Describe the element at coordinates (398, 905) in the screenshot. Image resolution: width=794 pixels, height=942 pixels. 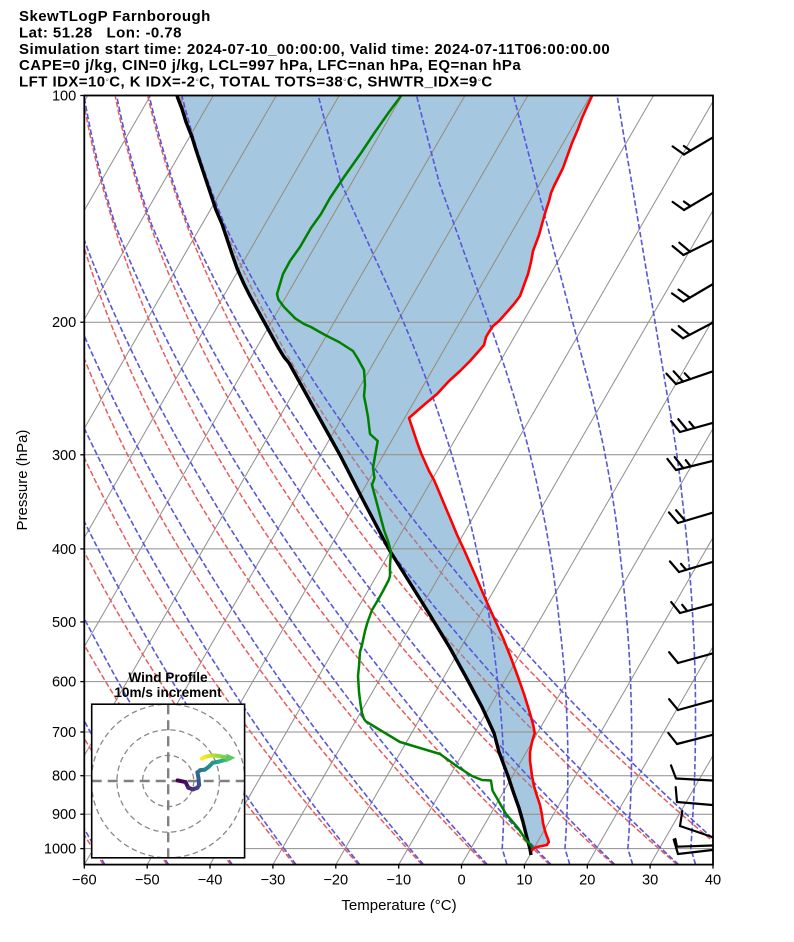
I see `svg-text: Temperature (°C)` at that location.